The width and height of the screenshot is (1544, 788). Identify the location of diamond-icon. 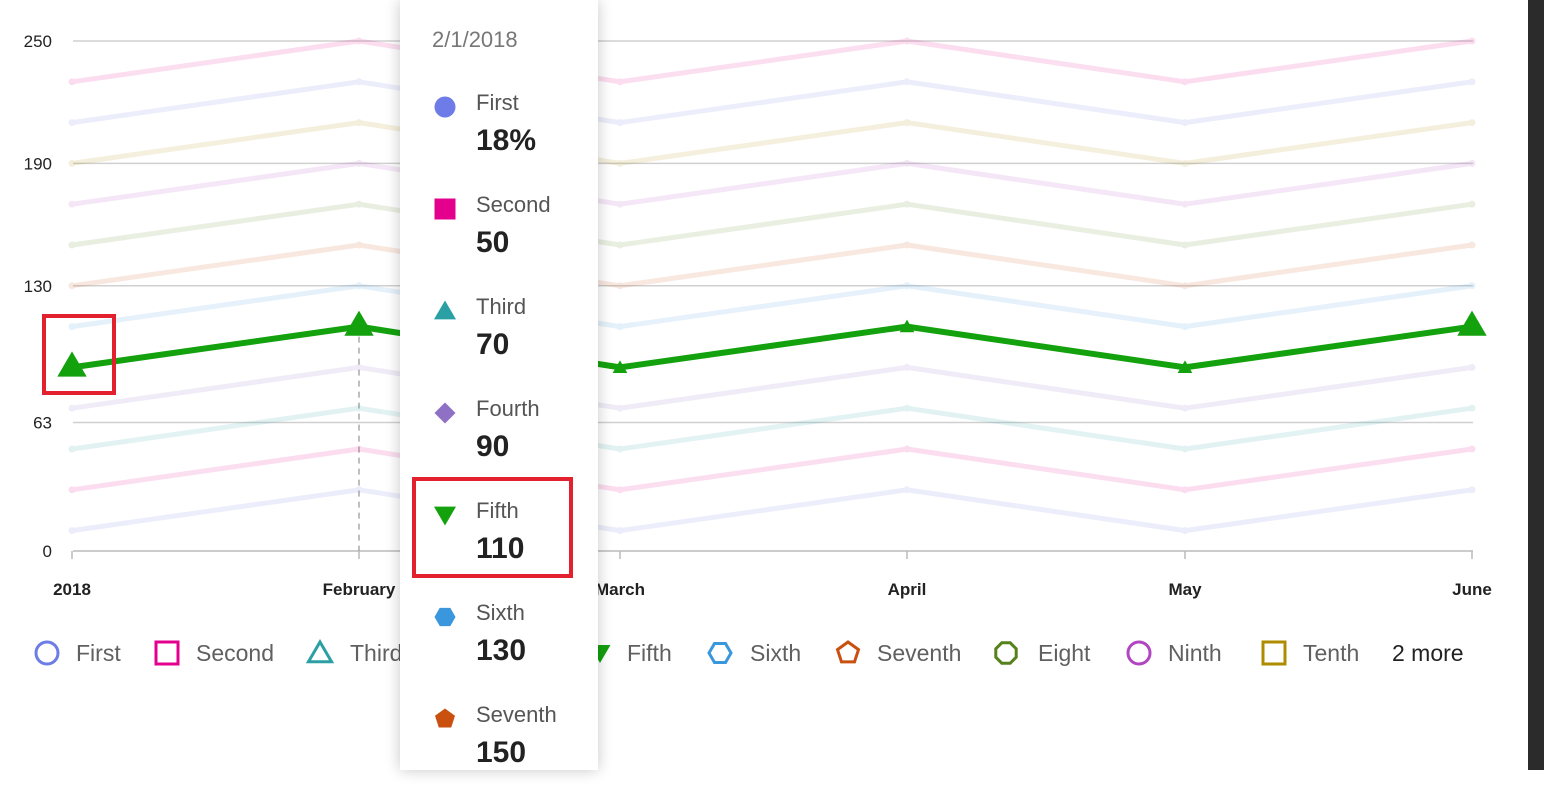
(445, 413).